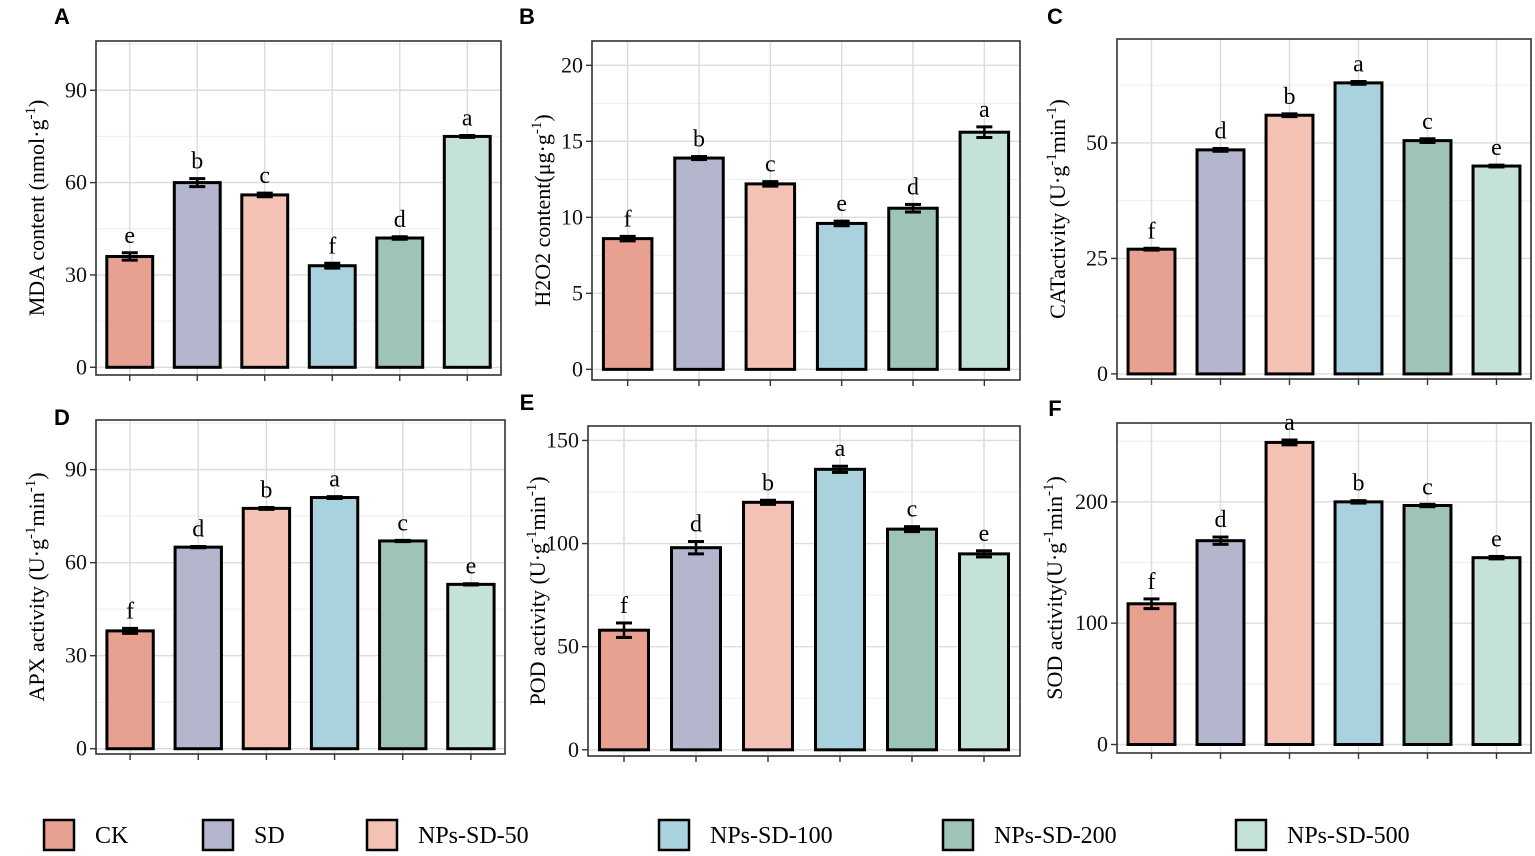 The height and width of the screenshot is (856, 1535). Describe the element at coordinates (1057, 242) in the screenshot. I see `y-axis-label-text: CATactivity (U·g` at that location.